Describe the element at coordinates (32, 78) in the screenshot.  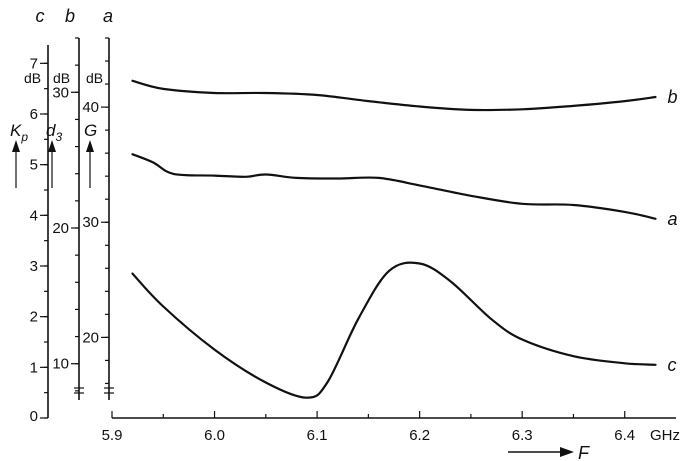
I see `y-axis-c-unit: dB` at that location.